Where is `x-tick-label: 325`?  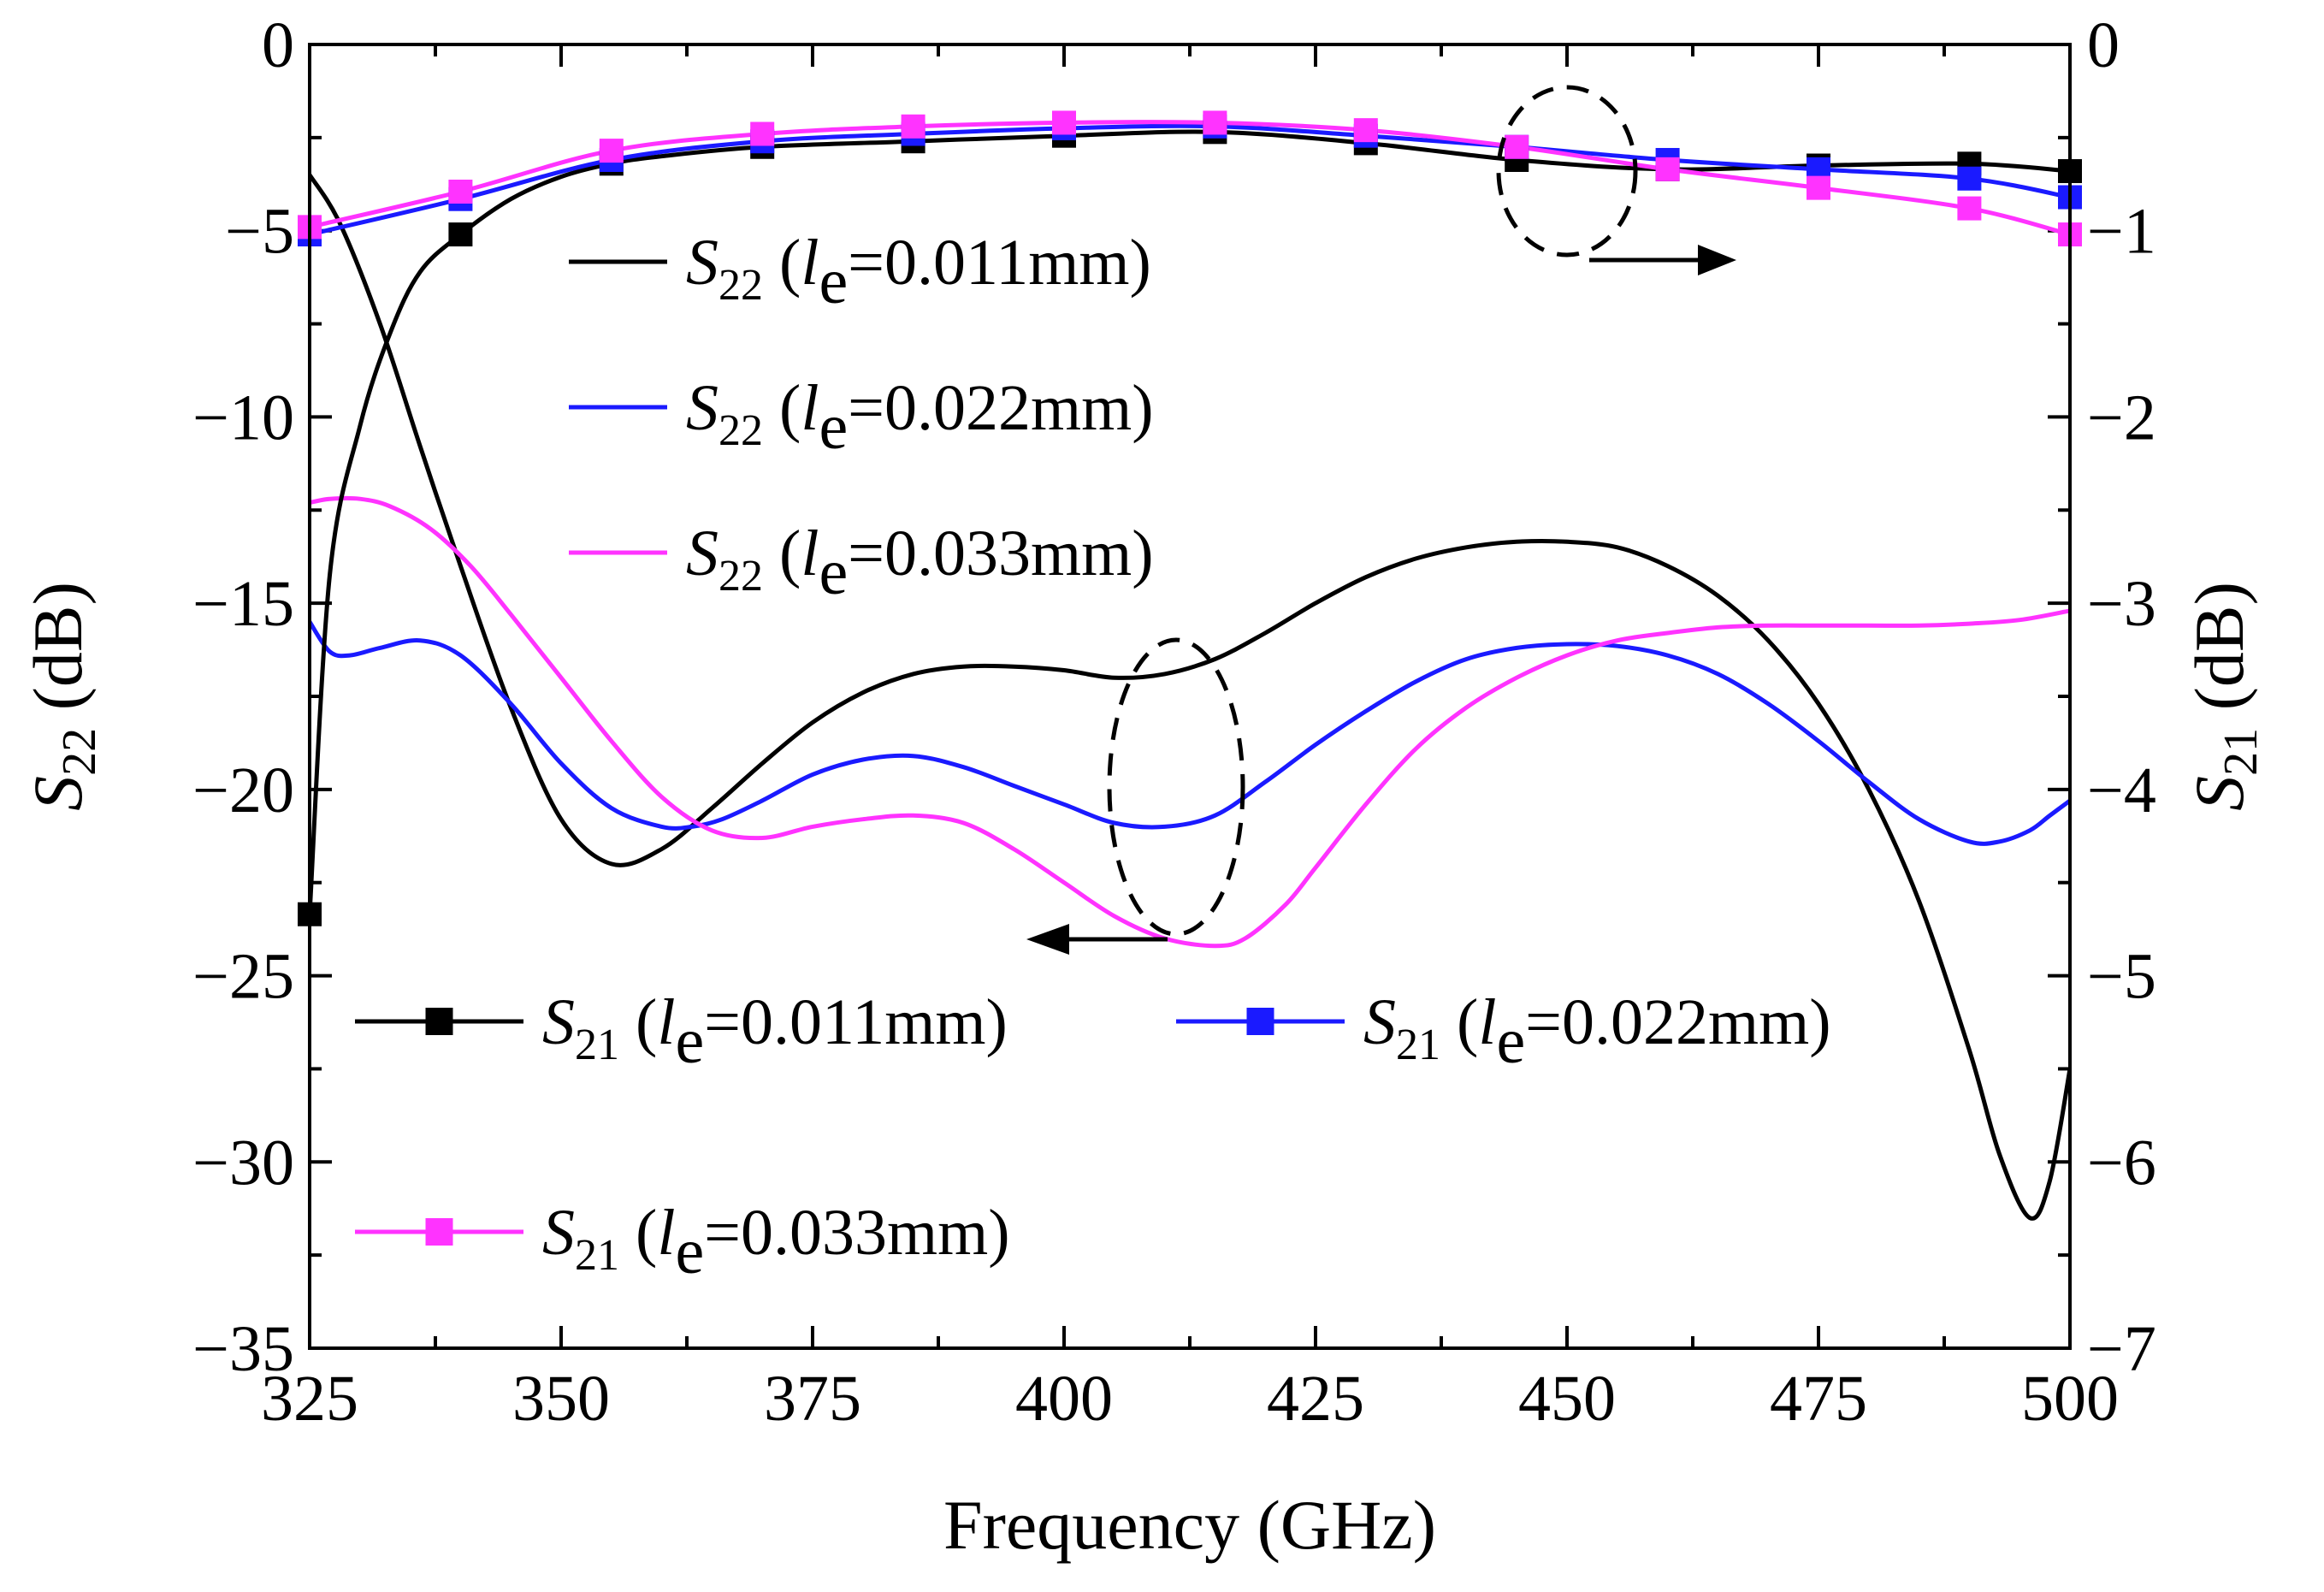 x-tick-label: 325 is located at coordinates (309, 1399).